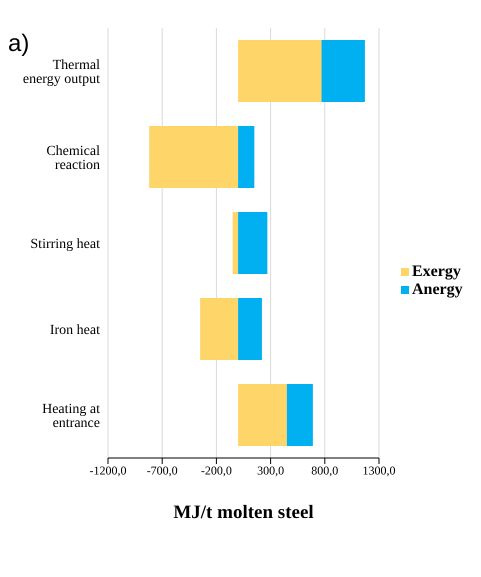 The image size is (481, 577). I want to click on y-tick-label: Stirring heat, so click(65, 244).